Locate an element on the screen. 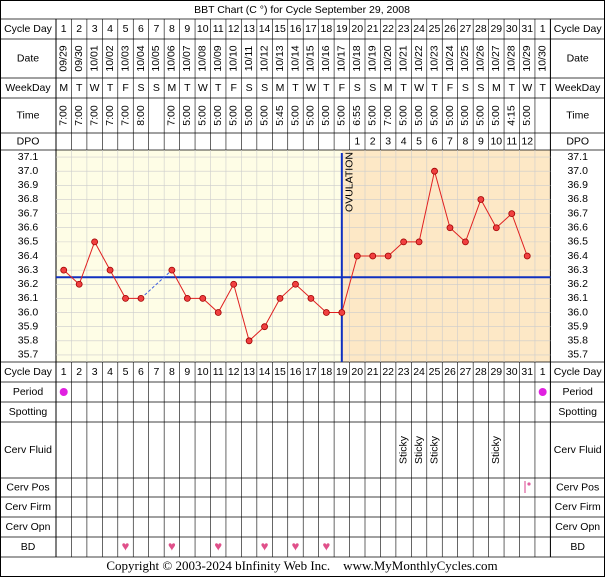 The image size is (605, 577). cycle-day: 17 is located at coordinates (311, 372).